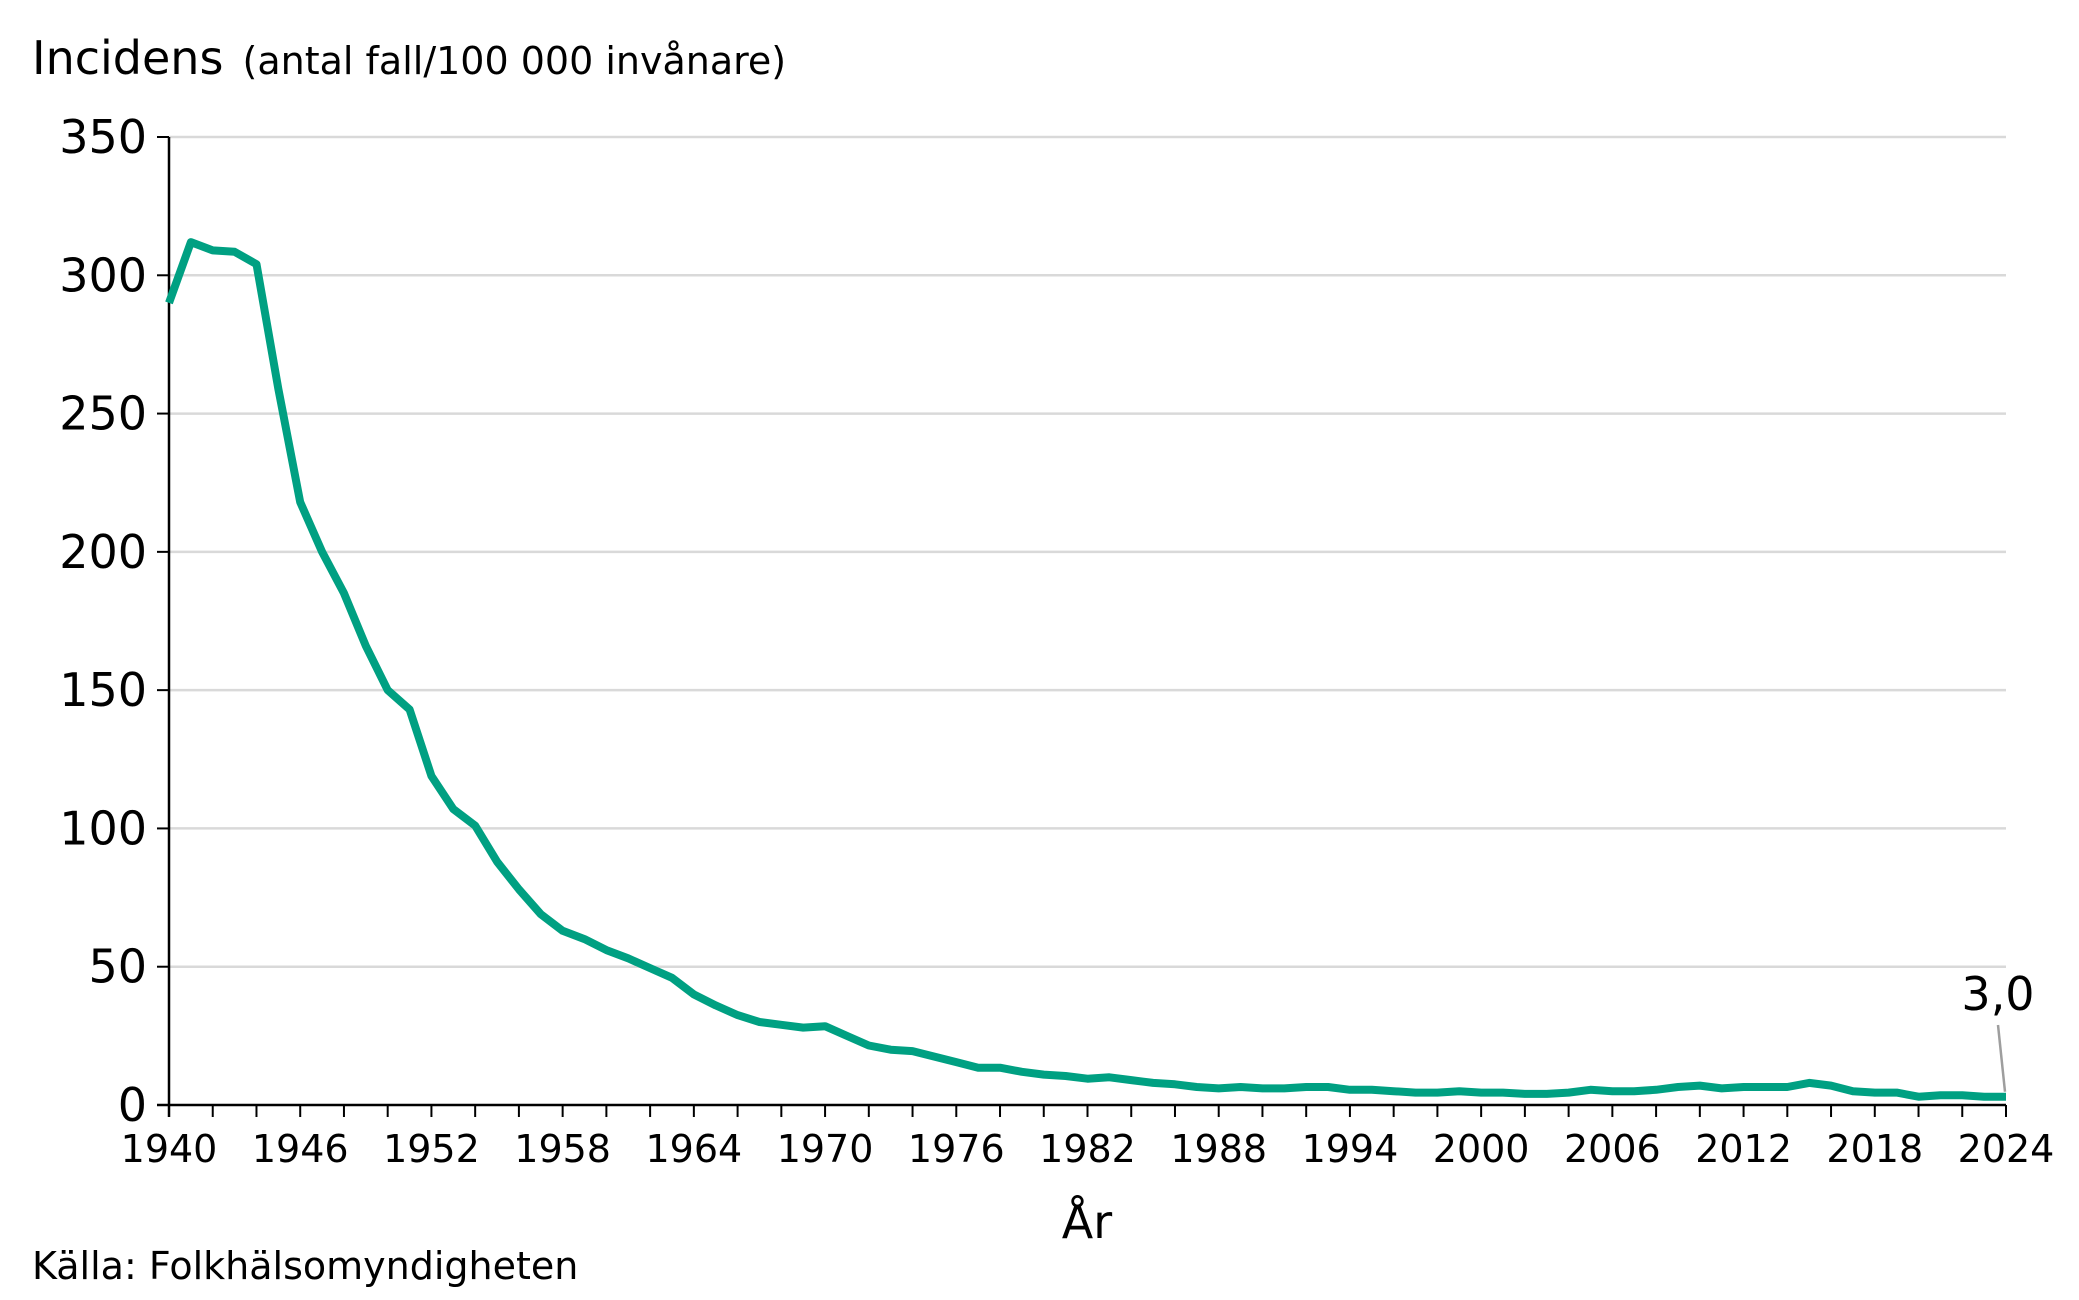 The height and width of the screenshot is (1300, 2079). Describe the element at coordinates (103, 275) in the screenshot. I see `y-tick-label: 300` at that location.